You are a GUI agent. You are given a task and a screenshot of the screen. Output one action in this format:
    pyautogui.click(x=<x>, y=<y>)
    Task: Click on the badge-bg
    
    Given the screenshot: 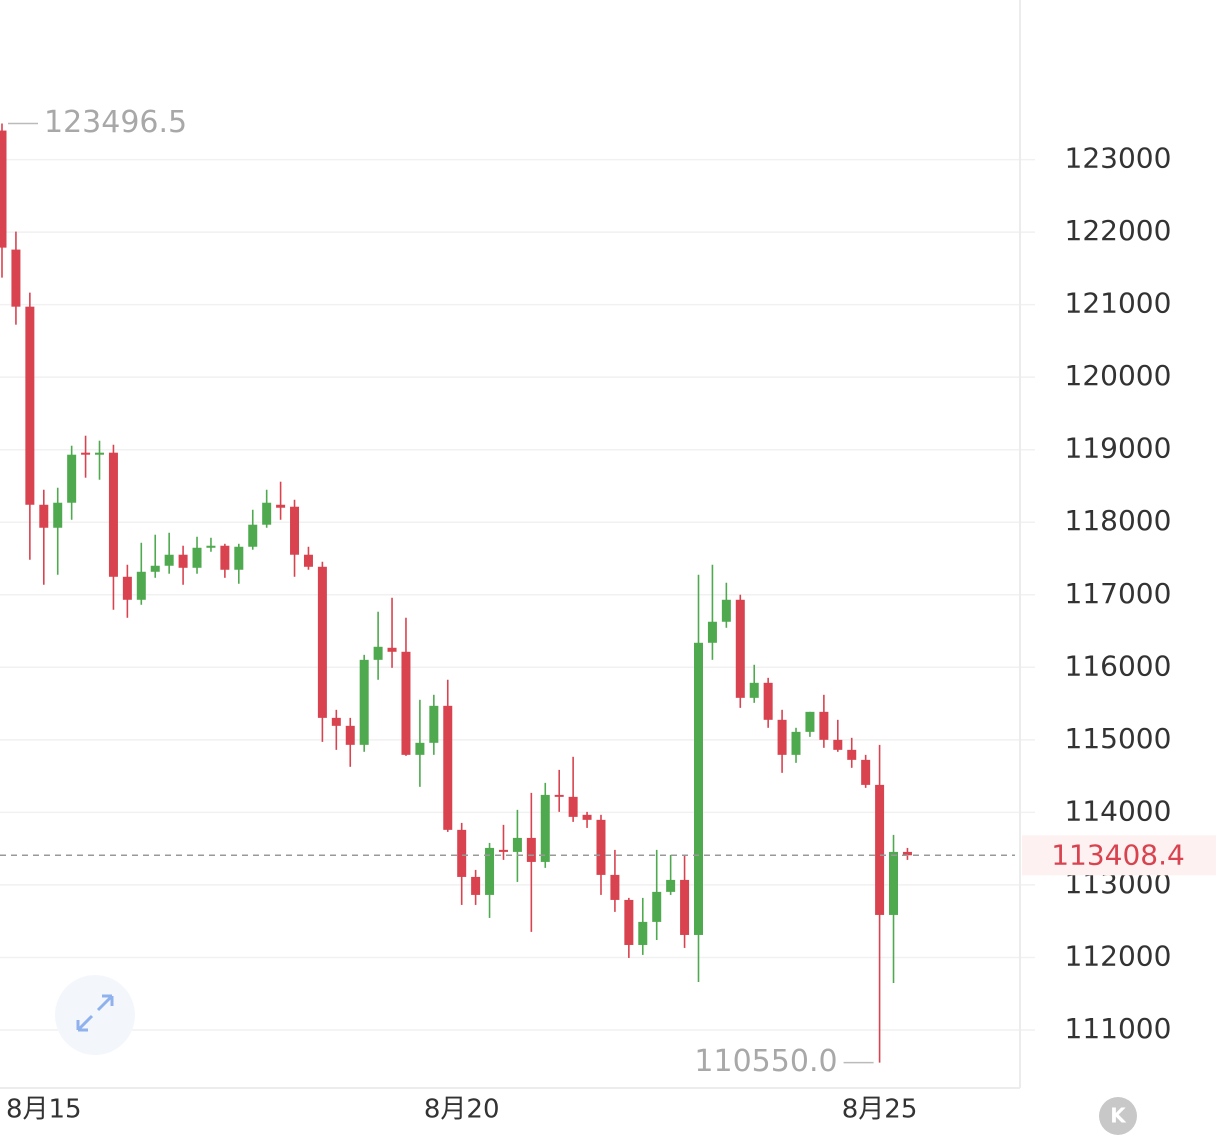 What is the action you would take?
    pyautogui.click(x=1118, y=1116)
    